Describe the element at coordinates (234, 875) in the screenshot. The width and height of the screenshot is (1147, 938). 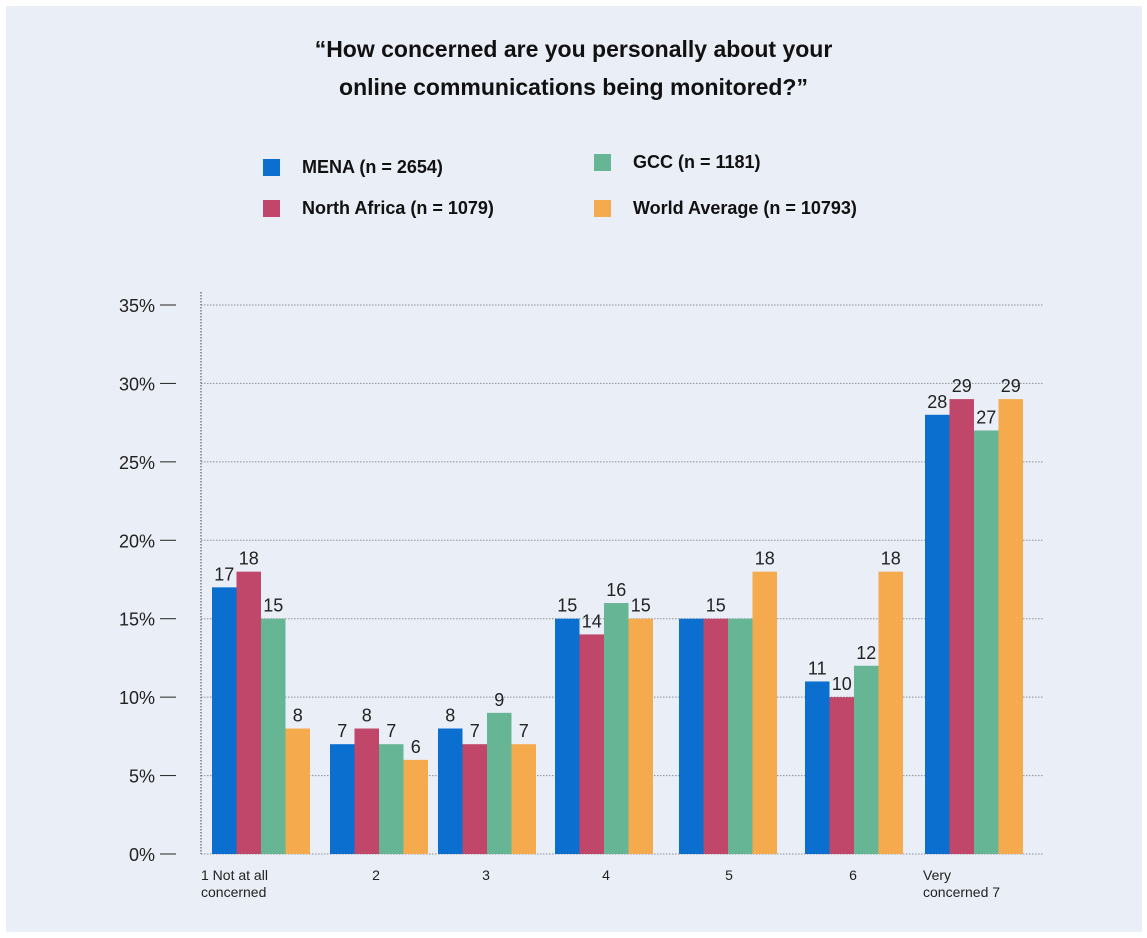
I see `x-label-1-line-1: 1 Not at all` at that location.